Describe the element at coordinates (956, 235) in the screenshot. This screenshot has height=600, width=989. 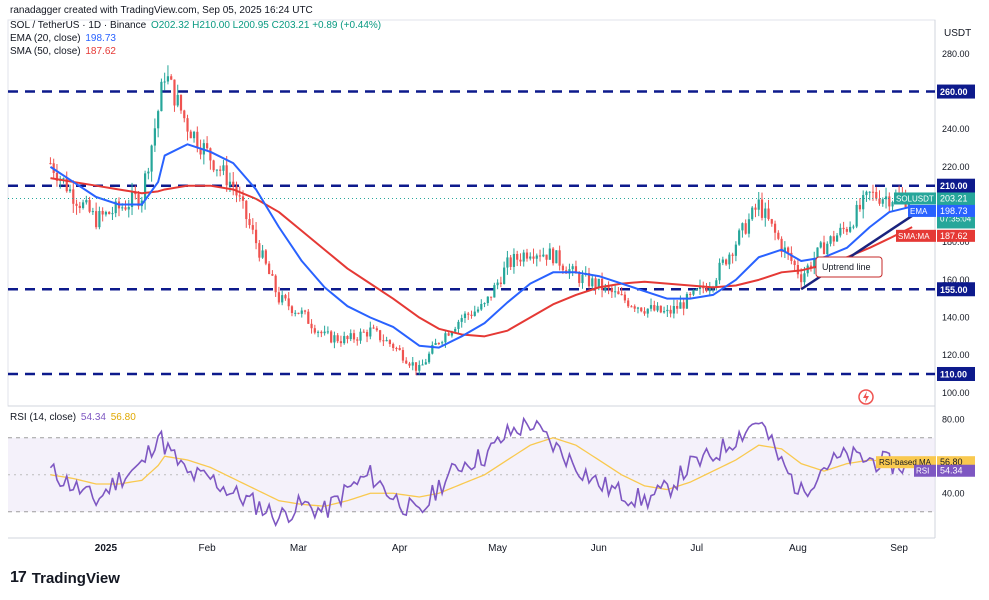
I see `sma-value-tag` at that location.